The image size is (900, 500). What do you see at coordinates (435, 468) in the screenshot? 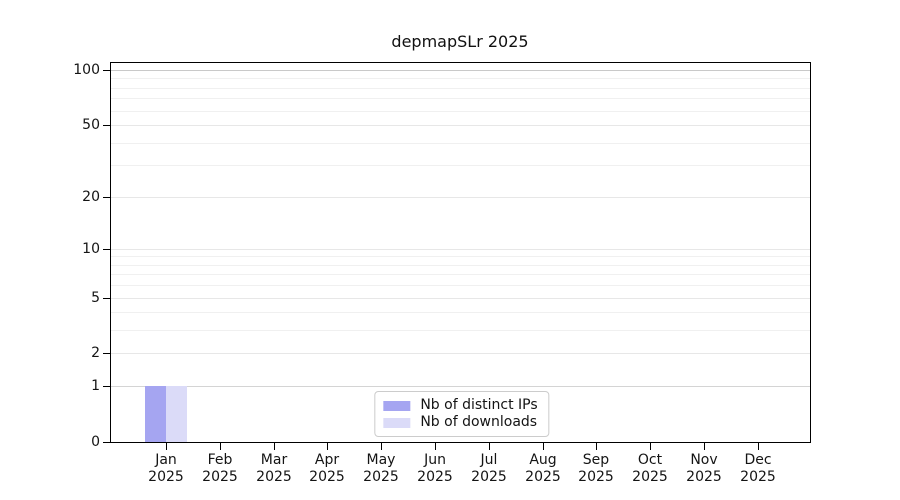
I see `x-tick-label: Jun 2025` at bounding box center [435, 468].